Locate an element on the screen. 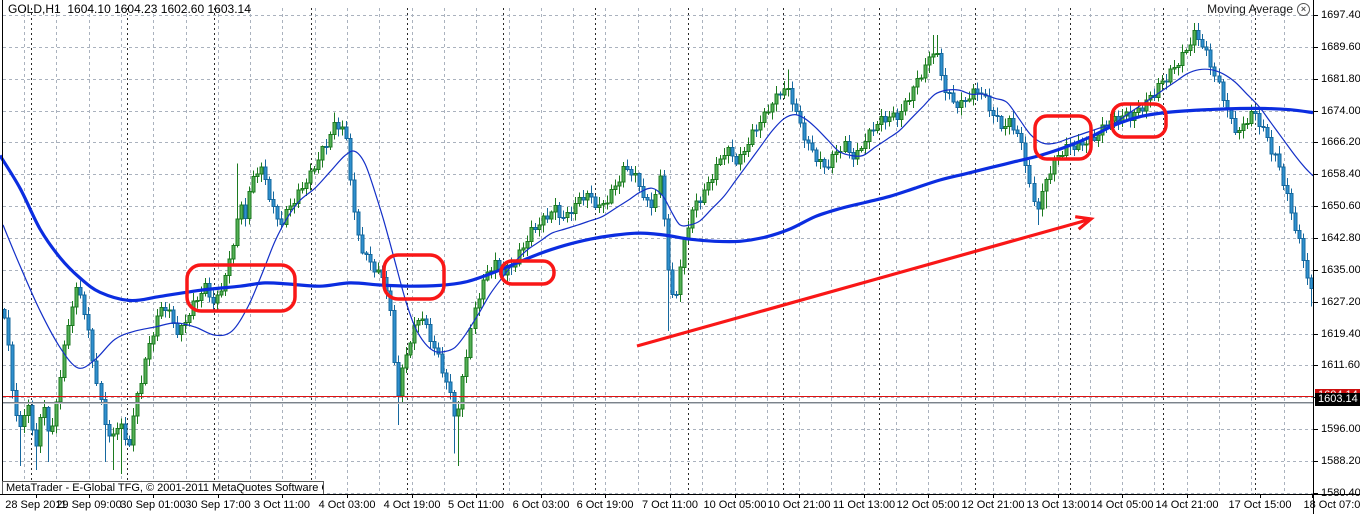  price-axis-label: 1666.20 is located at coordinates (1340, 142).